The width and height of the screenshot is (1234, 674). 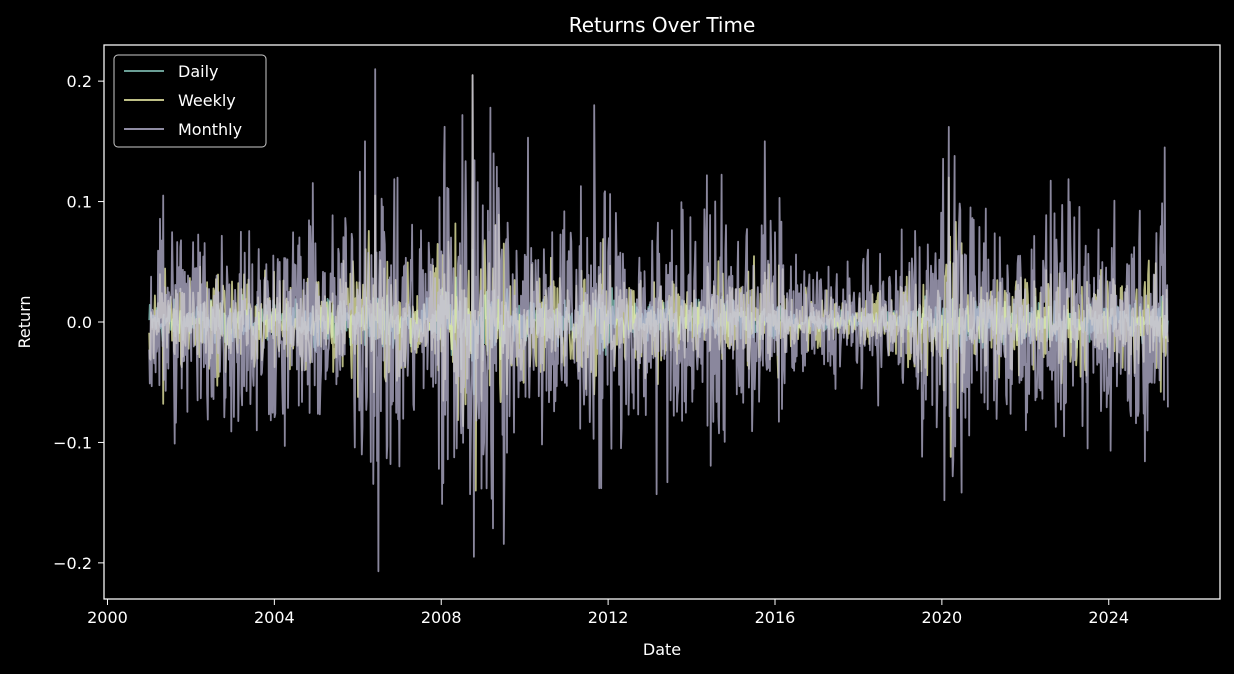 I want to click on x-tick-label: 2016, so click(x=775, y=617).